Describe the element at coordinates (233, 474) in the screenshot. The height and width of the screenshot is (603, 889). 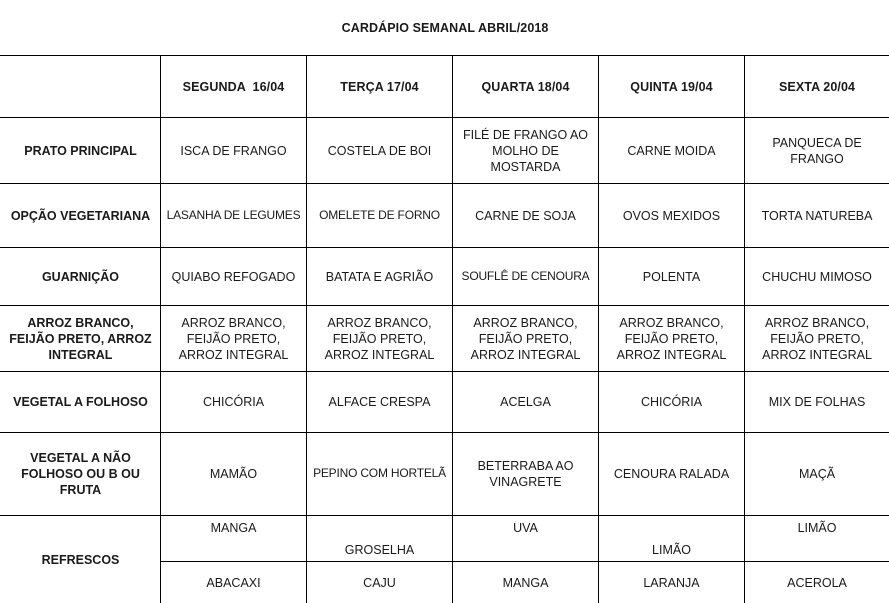
I see `cell-vegetal-nao-folhoso-segunda: MAMÃO` at that location.